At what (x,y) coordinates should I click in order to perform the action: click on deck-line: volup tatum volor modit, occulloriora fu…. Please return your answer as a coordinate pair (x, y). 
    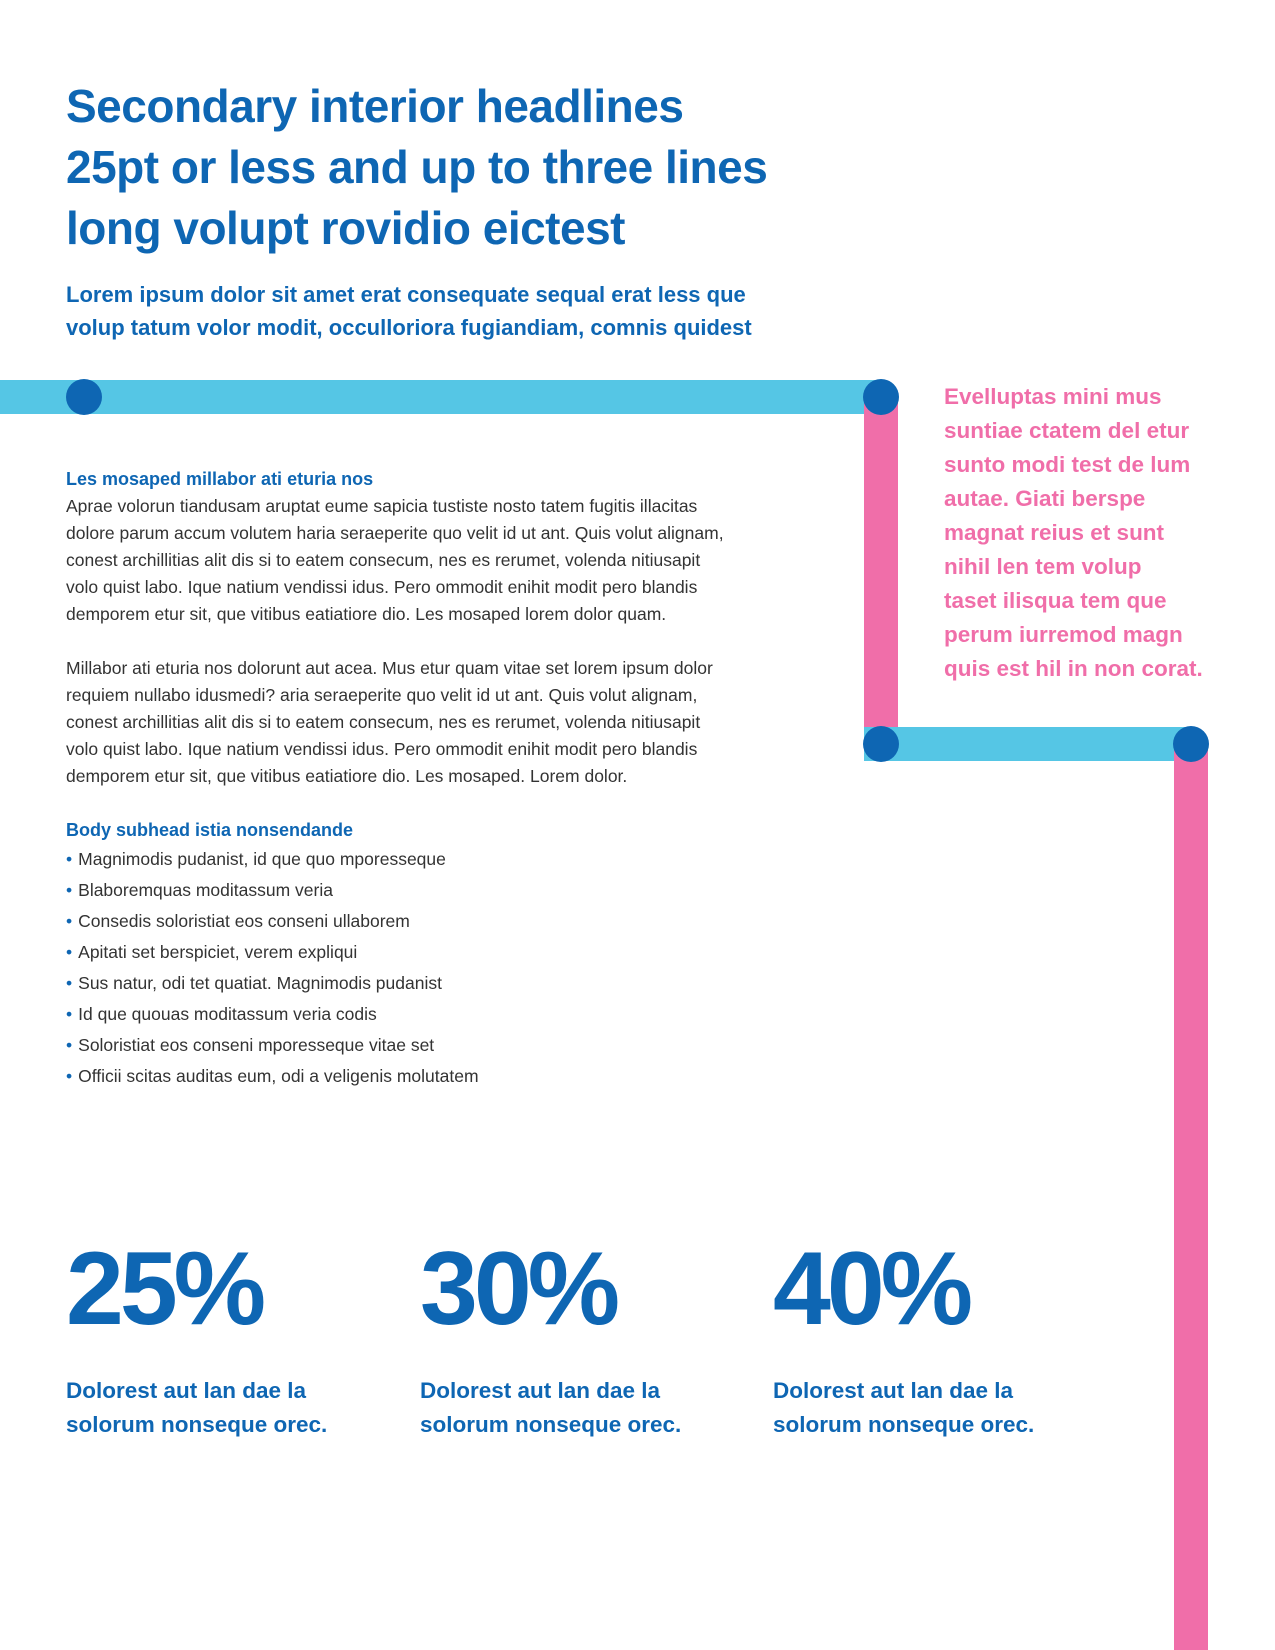
    Looking at the image, I should click on (409, 327).